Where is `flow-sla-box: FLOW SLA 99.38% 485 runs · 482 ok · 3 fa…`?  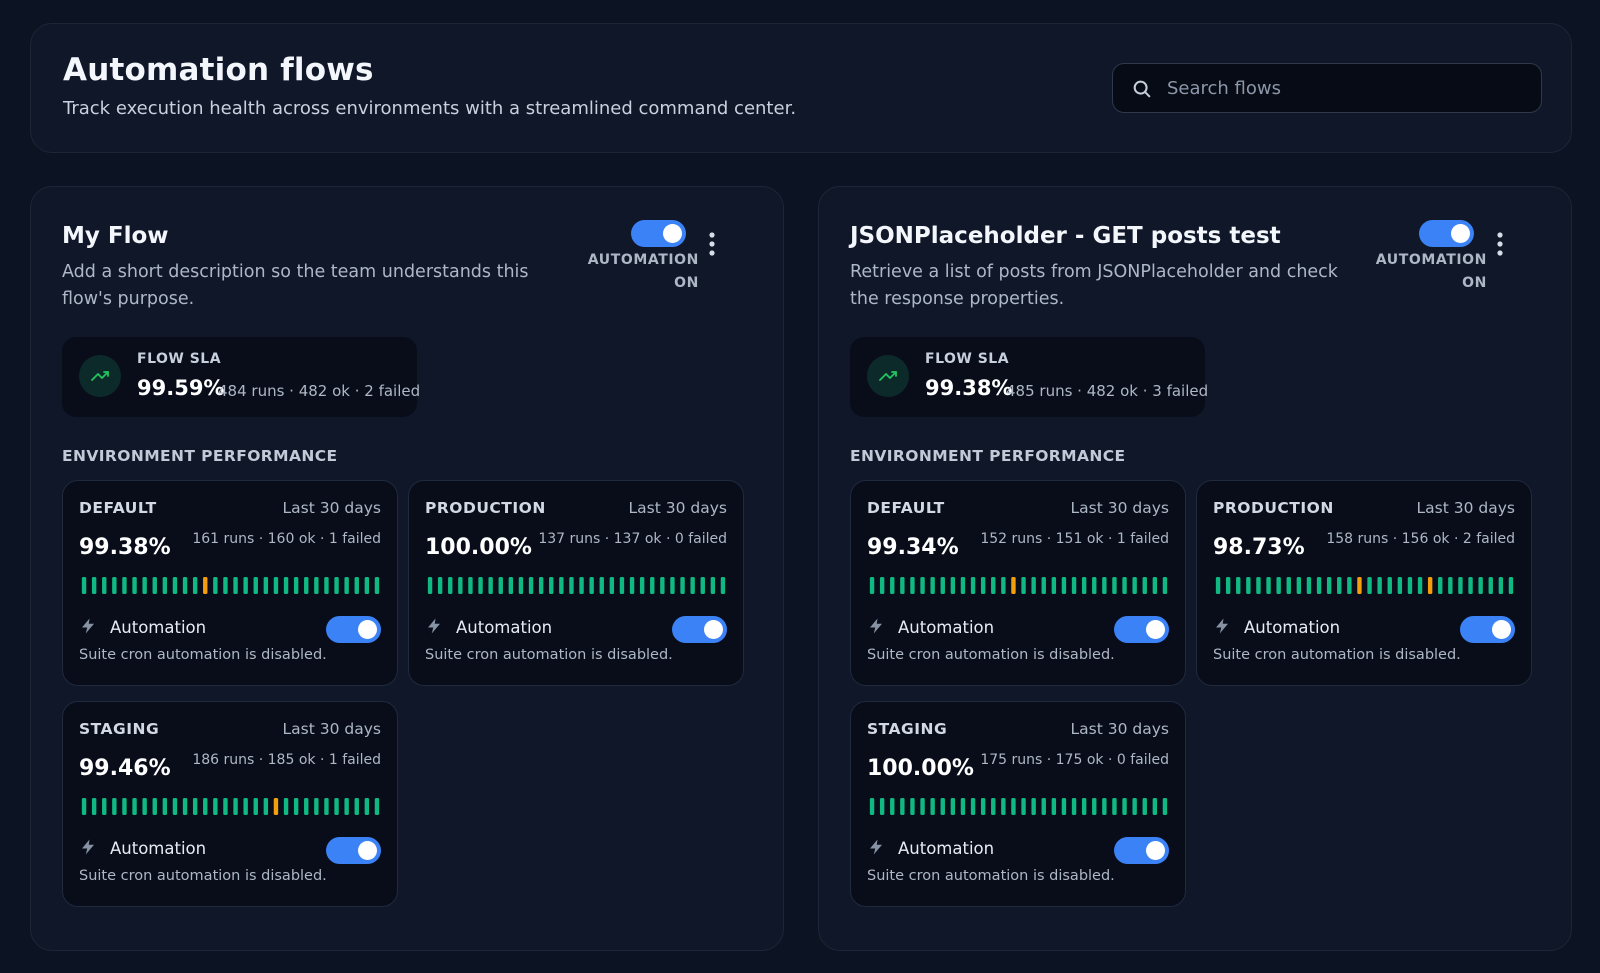
flow-sla-box: FLOW SLA 99.38% 485 runs · 482 ok · 3 fa… is located at coordinates (1029, 377).